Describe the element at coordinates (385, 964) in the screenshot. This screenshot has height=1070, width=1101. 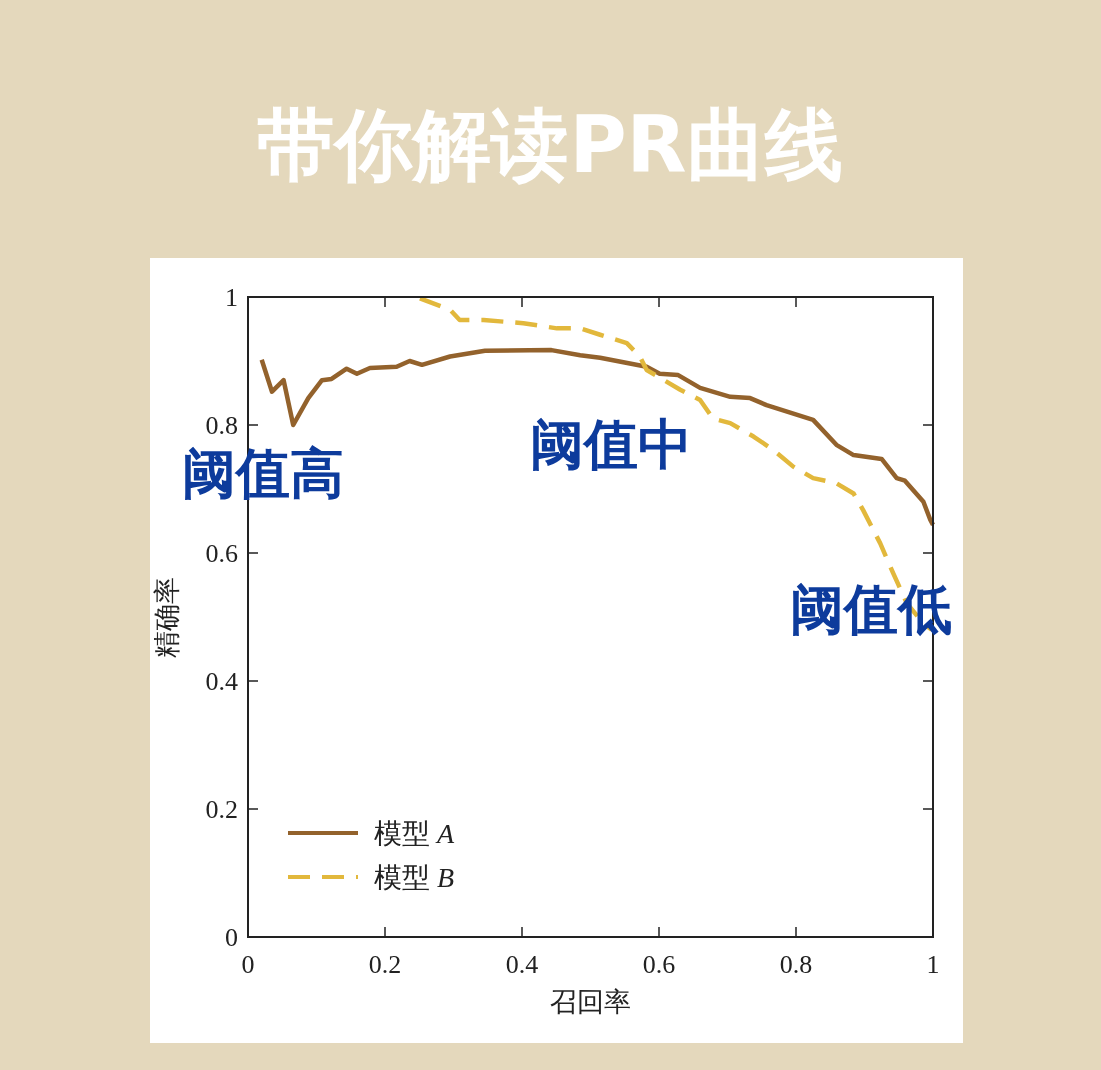
I see `x-tick-label: 0.2` at that location.